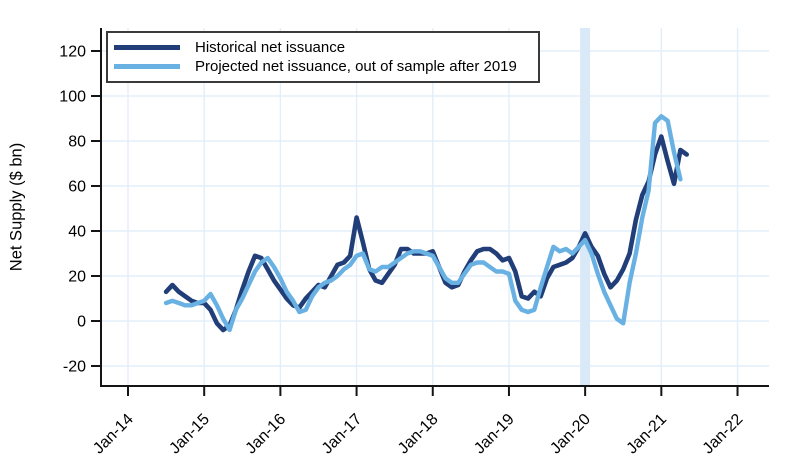  What do you see at coordinates (494, 434) in the screenshot?
I see `x-tick-label: Jan-19` at bounding box center [494, 434].